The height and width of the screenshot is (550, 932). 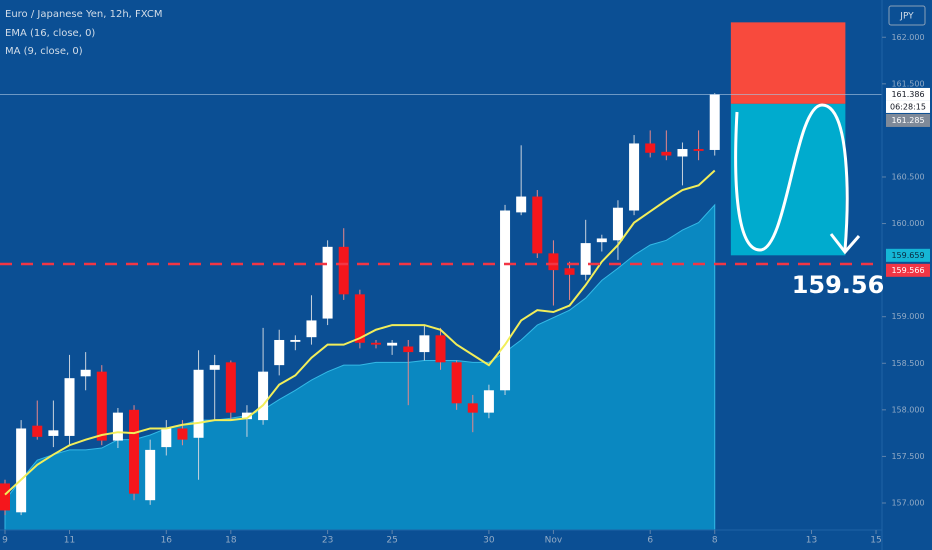 What do you see at coordinates (44, 51) in the screenshot?
I see `legend-entry: MA (9, close, 0)` at bounding box center [44, 51].